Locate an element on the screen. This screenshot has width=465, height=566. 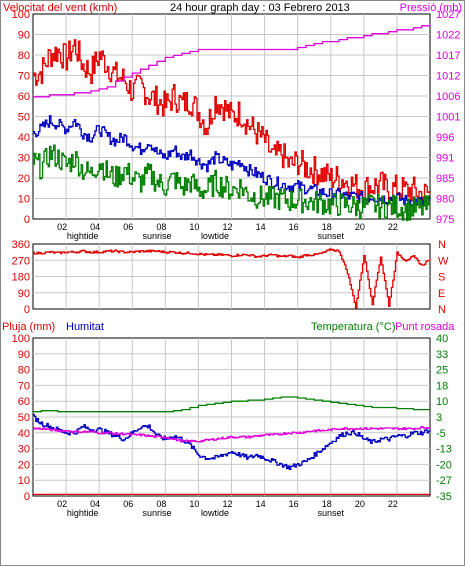
right-tick-label: 3 is located at coordinates (439, 418).